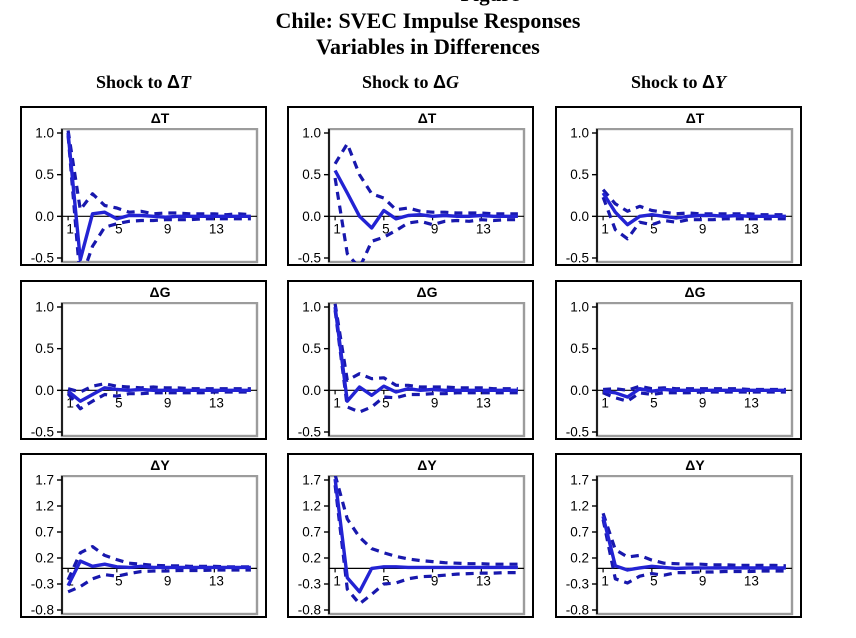 This screenshot has height=638, width=856. What do you see at coordinates (579, 532) in the screenshot?
I see `y-tick-label: 0.7` at bounding box center [579, 532].